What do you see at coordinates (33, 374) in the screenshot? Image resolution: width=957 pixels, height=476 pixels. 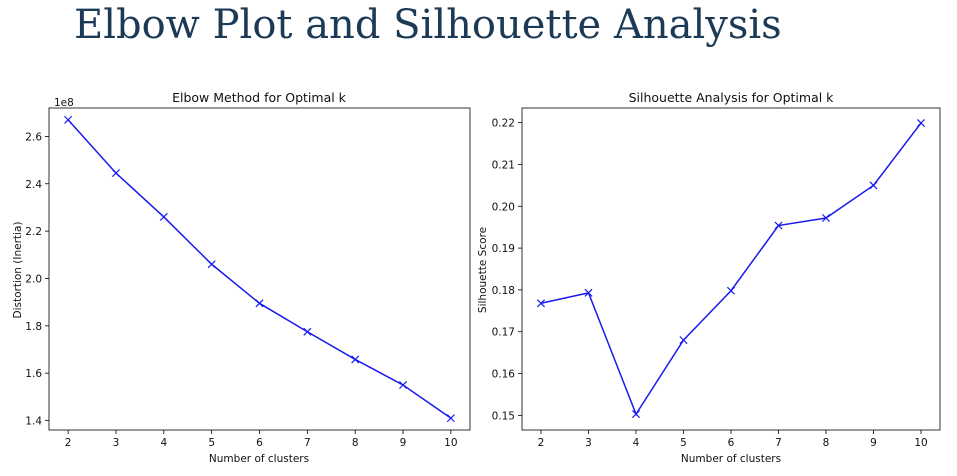 I see `y-tick-label: 1.6` at bounding box center [33, 374].